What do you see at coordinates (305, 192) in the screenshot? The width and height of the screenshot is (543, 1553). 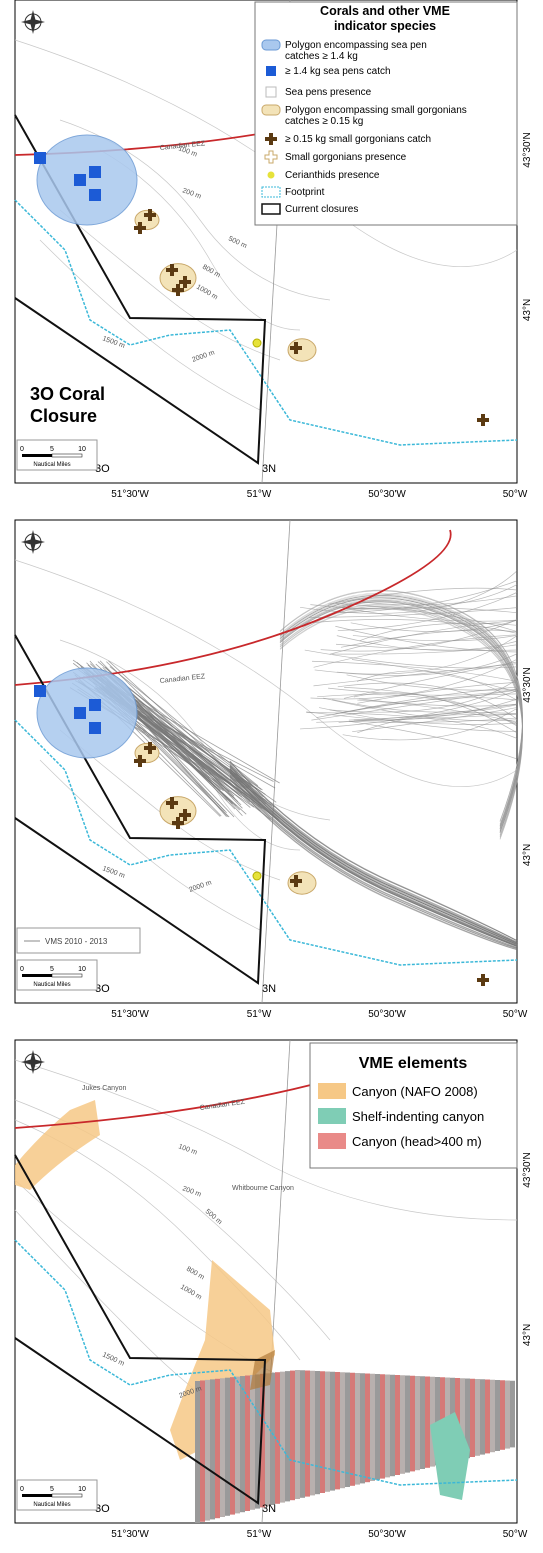 I see `legend-label: Footprint` at bounding box center [305, 192].